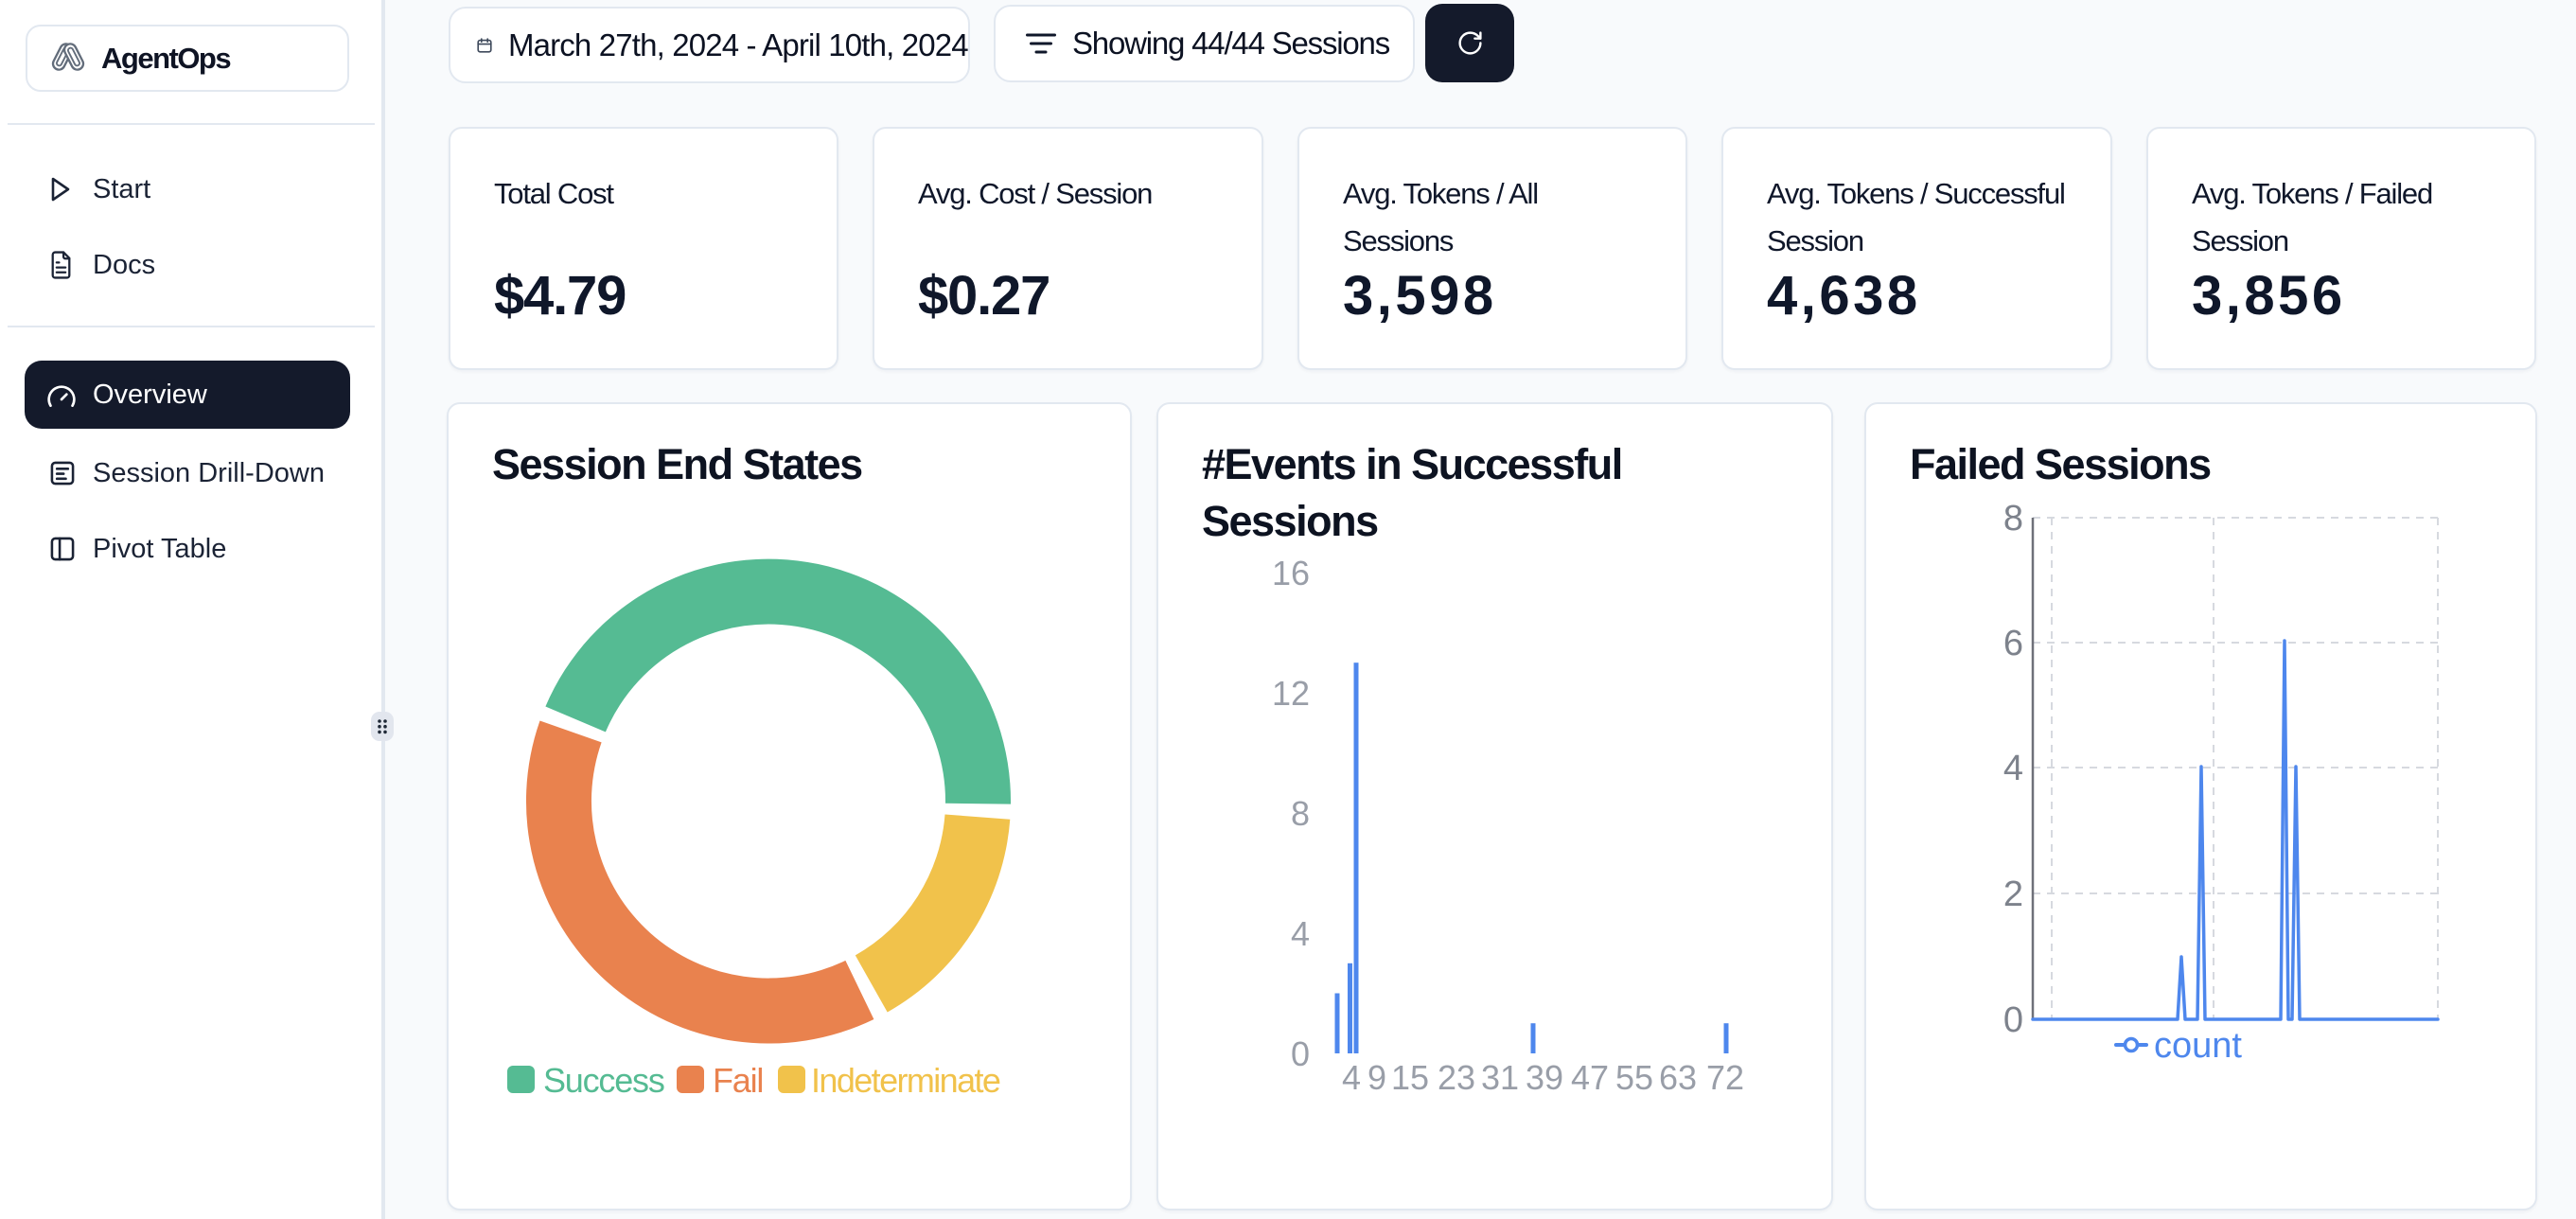 Image resolution: width=2576 pixels, height=1219 pixels. What do you see at coordinates (1634, 1077) in the screenshot?
I see `svg-text: 55` at bounding box center [1634, 1077].